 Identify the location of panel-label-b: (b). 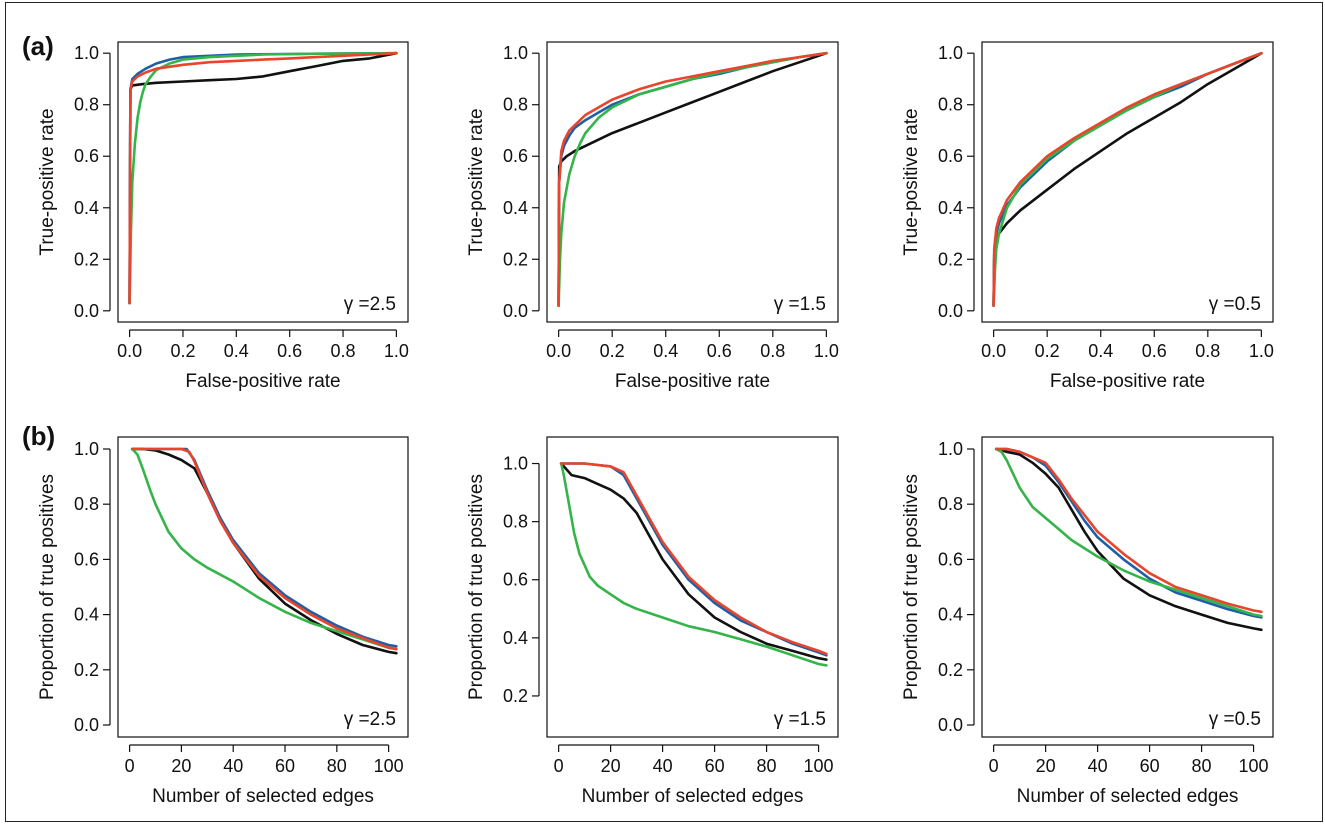
(38, 436).